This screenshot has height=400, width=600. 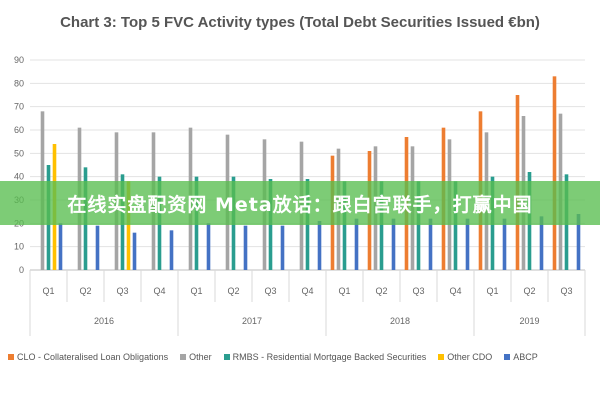 What do you see at coordinates (104, 321) in the screenshot?
I see `group-label: 2016` at bounding box center [104, 321].